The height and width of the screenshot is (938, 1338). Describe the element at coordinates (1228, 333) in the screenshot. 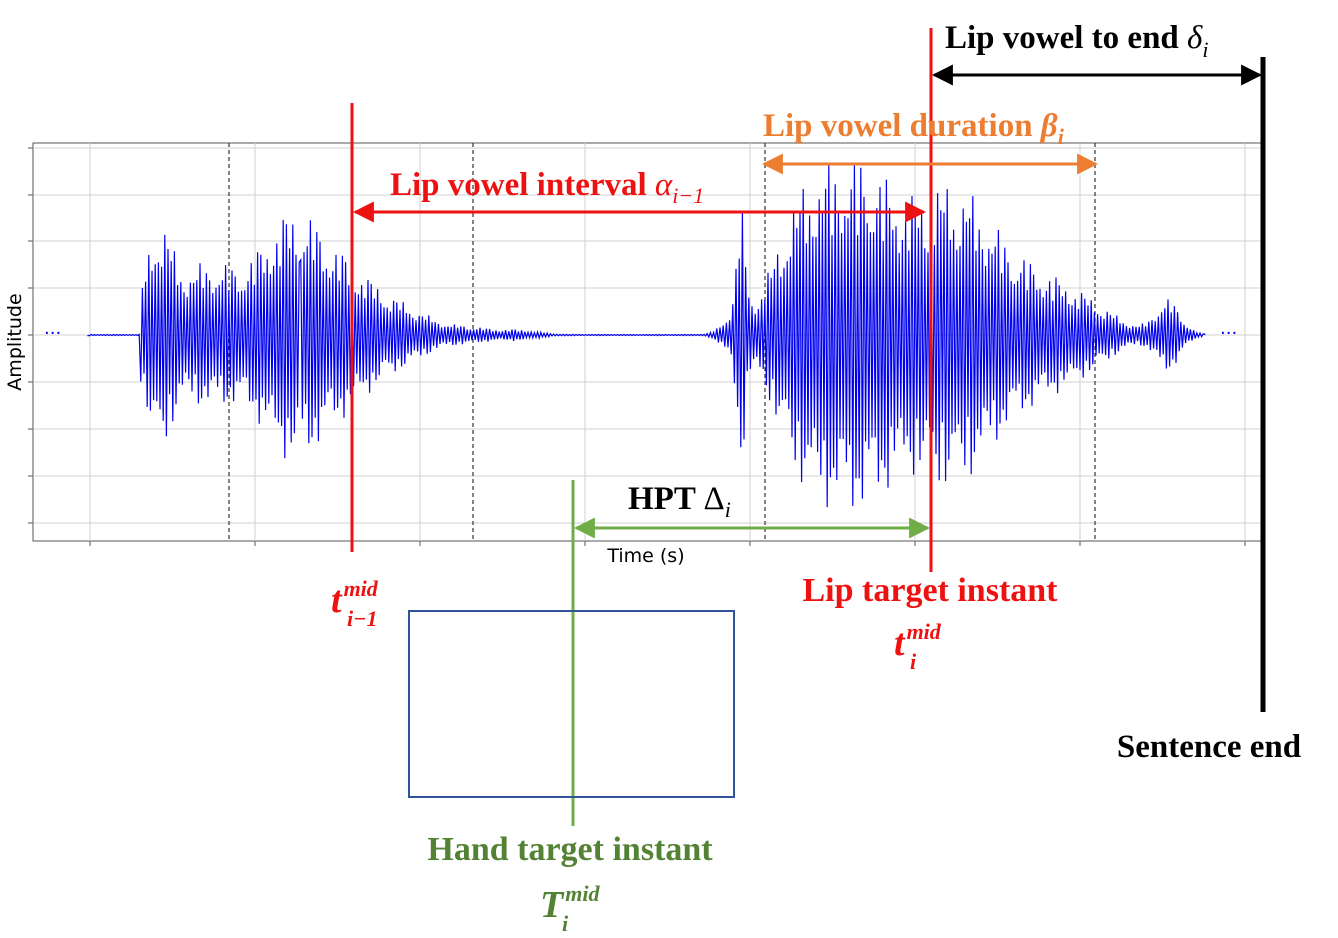

I see `ellipsis-right: ···` at that location.